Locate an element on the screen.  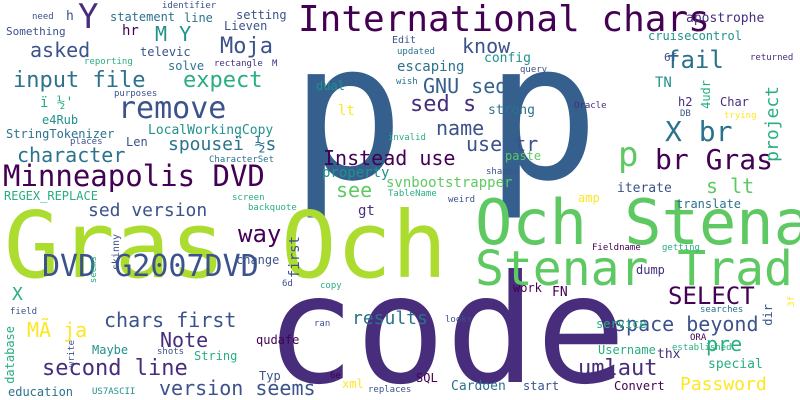
word-br-gras: br Gras is located at coordinates (714, 159).